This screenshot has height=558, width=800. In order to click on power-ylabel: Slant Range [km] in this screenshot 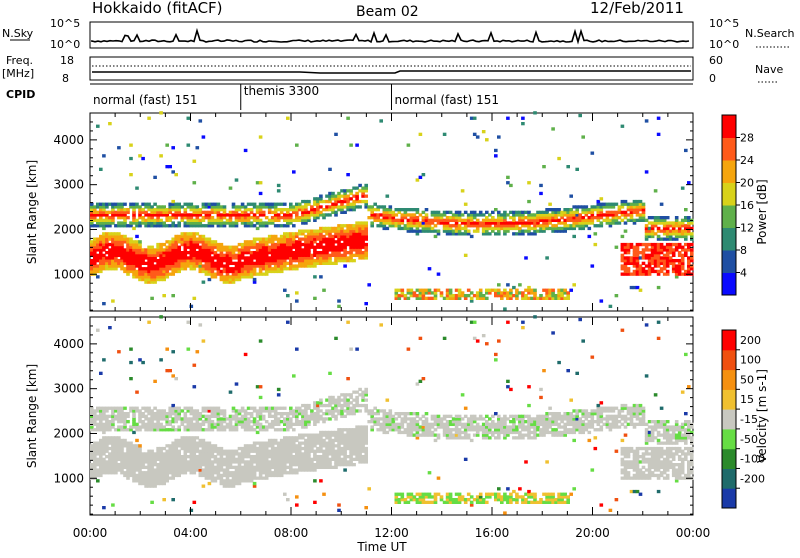, I will do `click(32, 212)`.